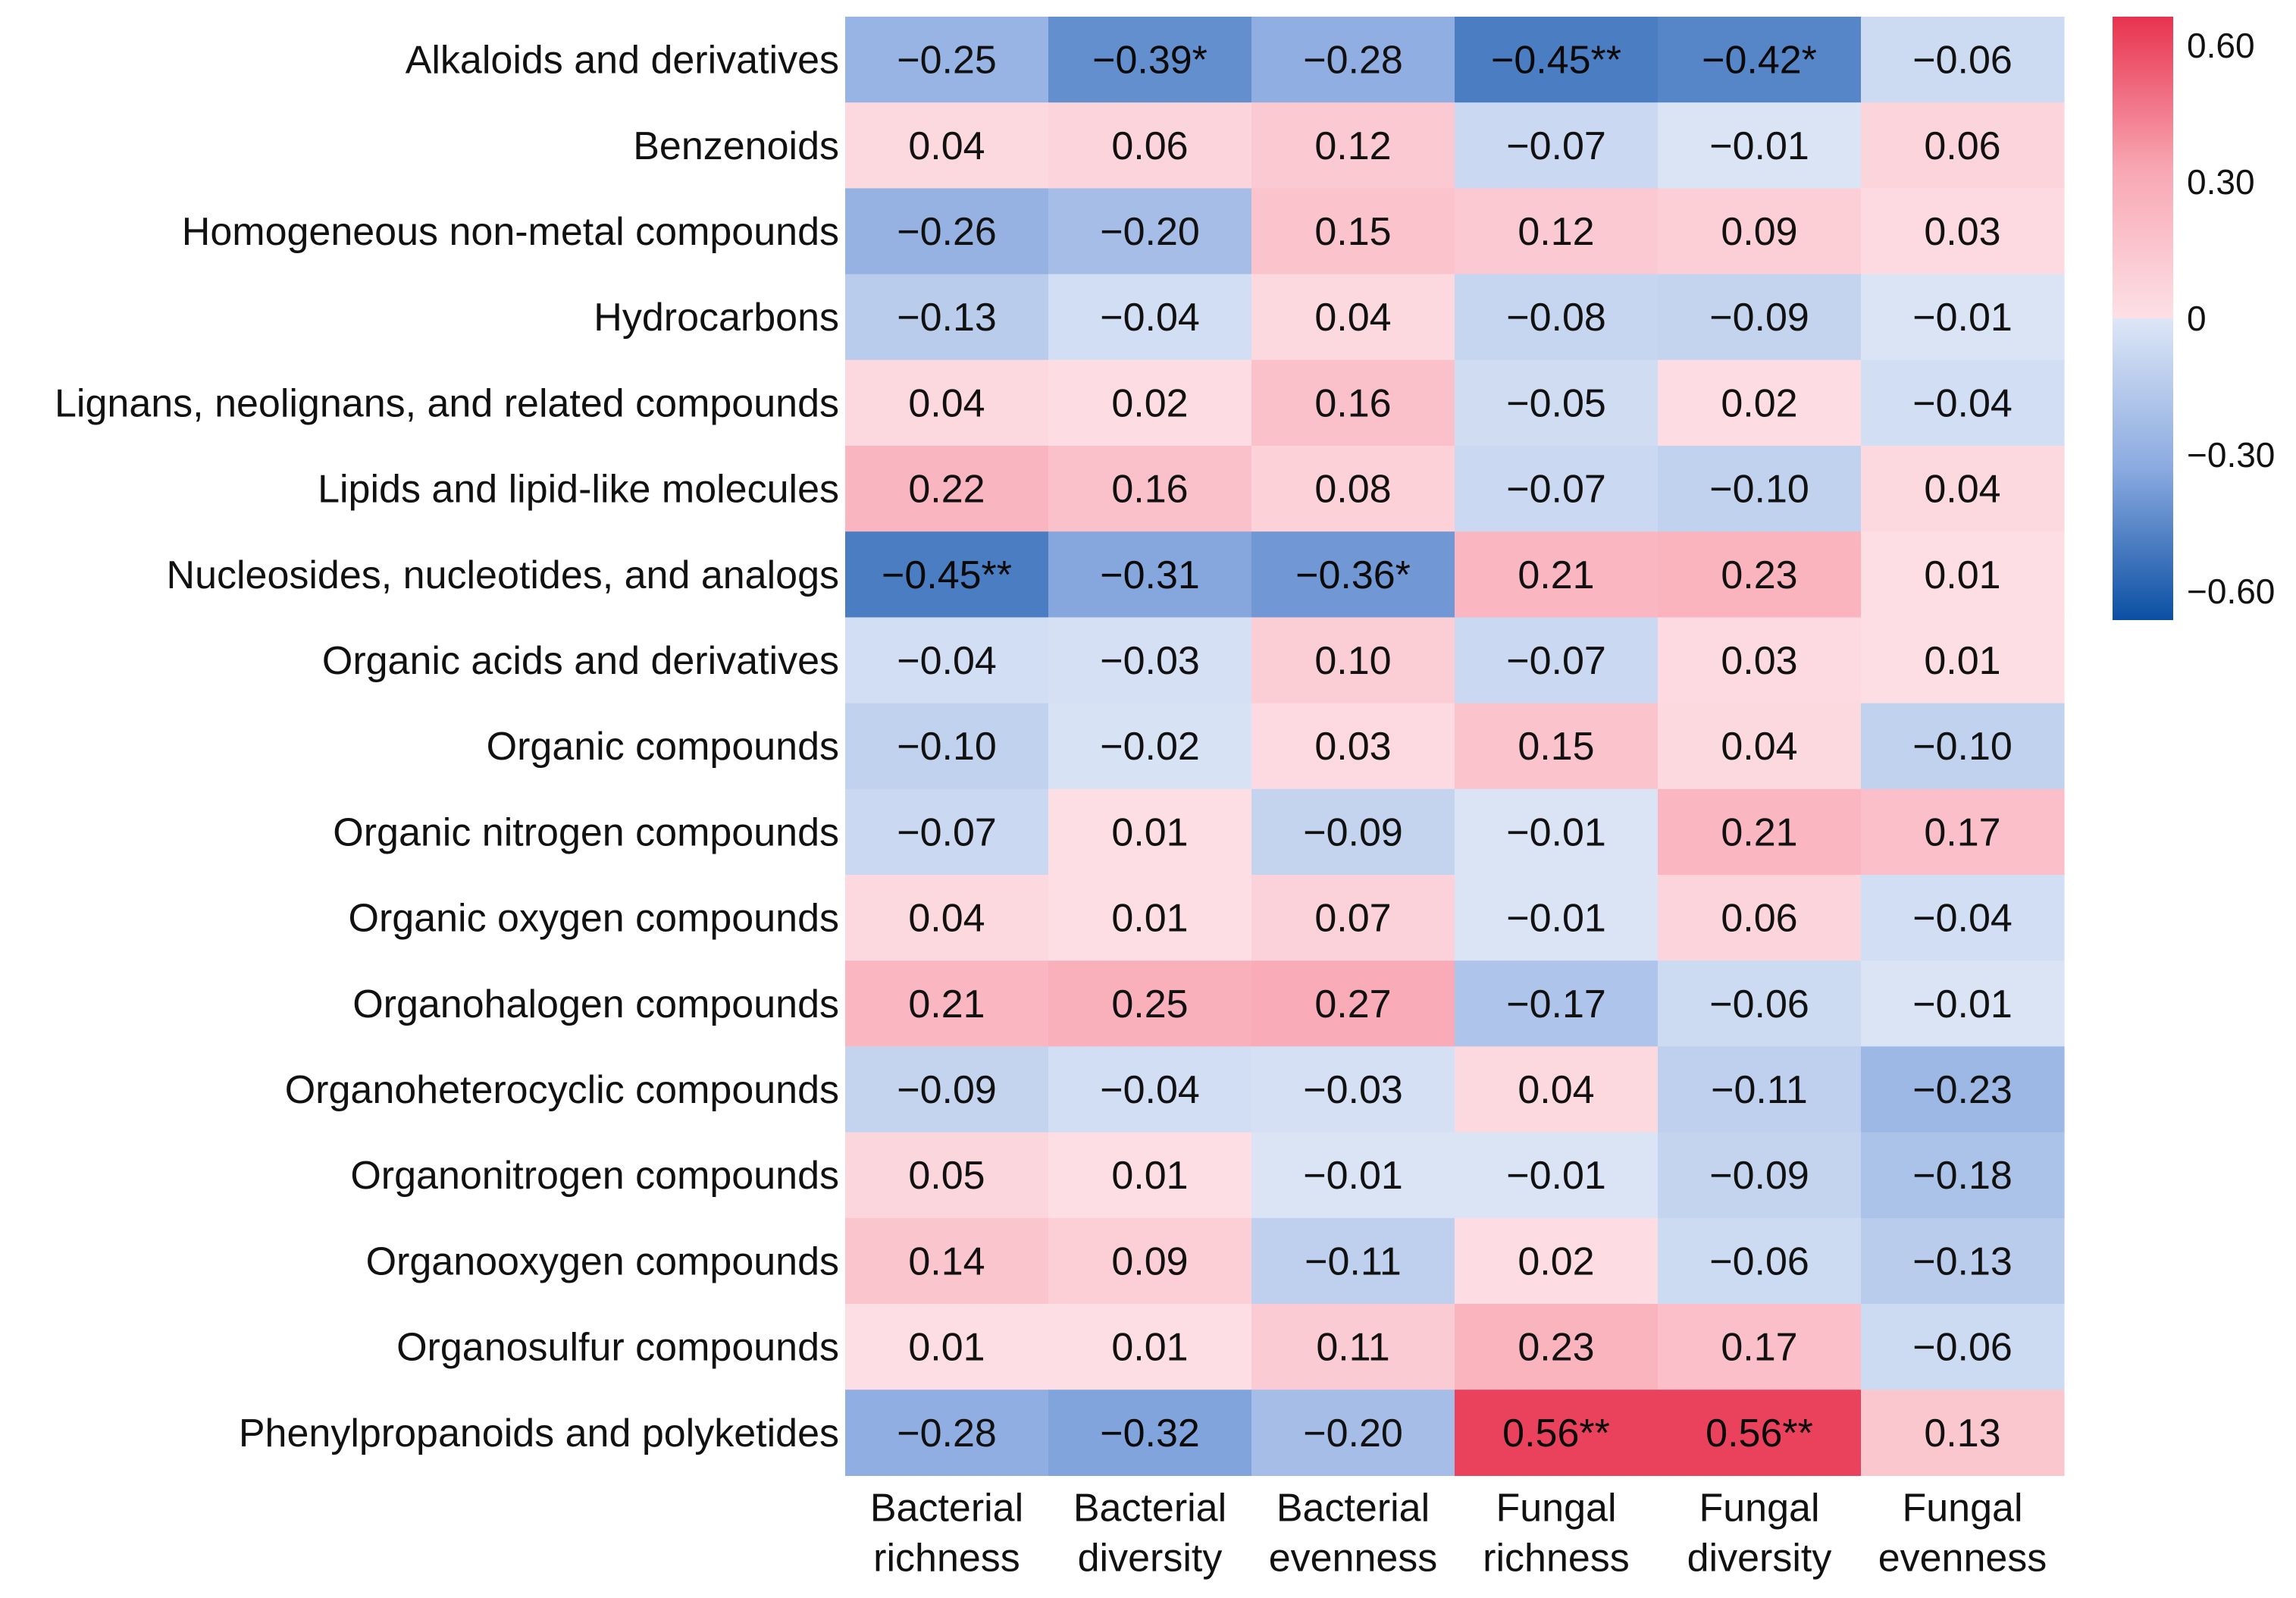 This screenshot has width=2296, height=1598. What do you see at coordinates (946, 1558) in the screenshot?
I see `column-label: richness` at bounding box center [946, 1558].